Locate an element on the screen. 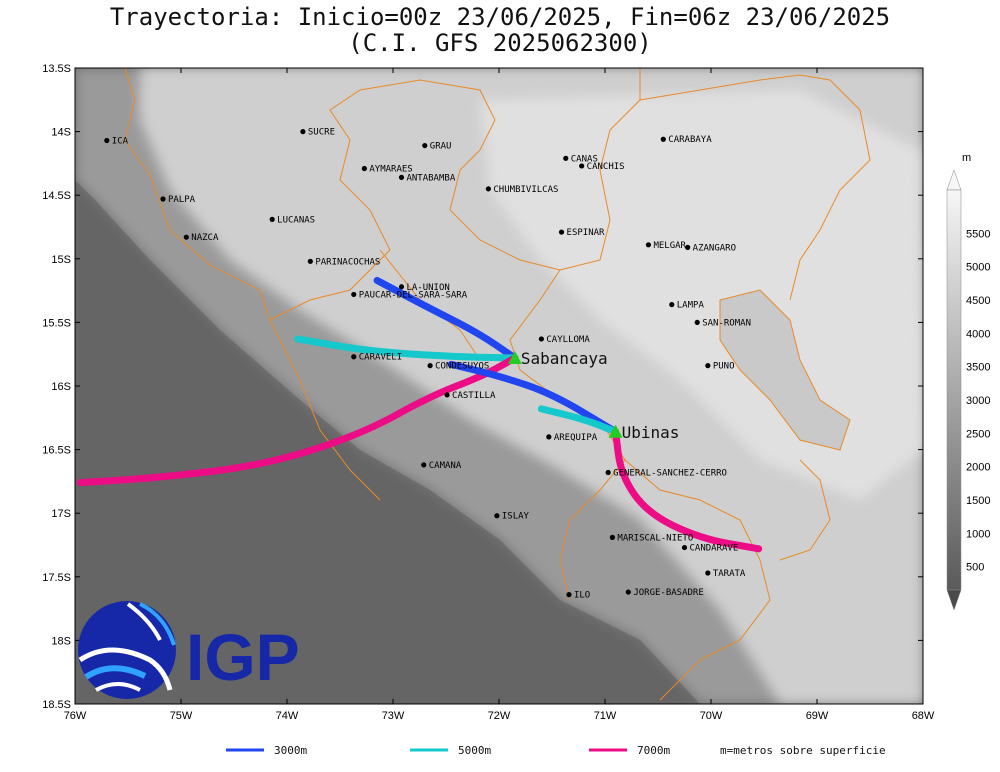  place-label: GRAU is located at coordinates (441, 147).